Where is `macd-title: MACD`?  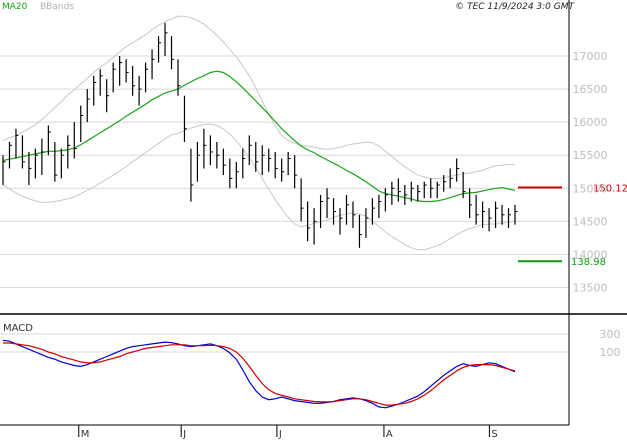
macd-title: MACD is located at coordinates (18, 328).